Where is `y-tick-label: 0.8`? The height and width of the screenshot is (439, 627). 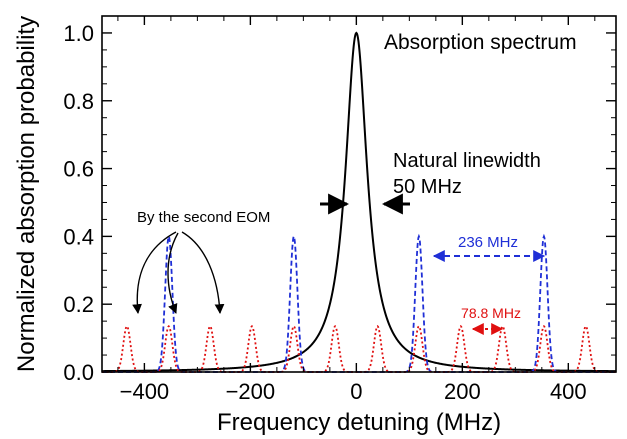 y-tick-label: 0.8 is located at coordinates (78, 101).